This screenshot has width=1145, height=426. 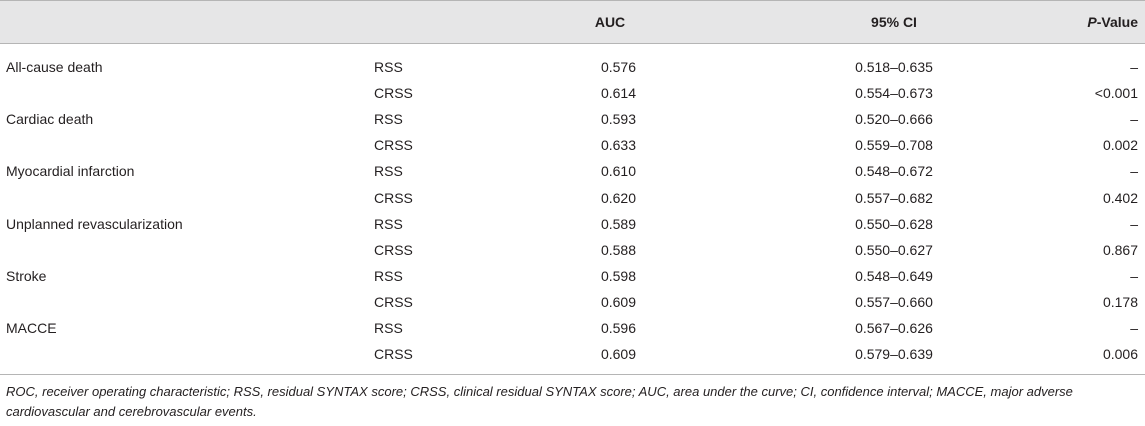 What do you see at coordinates (894, 93) in the screenshot?
I see `row-ci: 0.554–0.673` at bounding box center [894, 93].